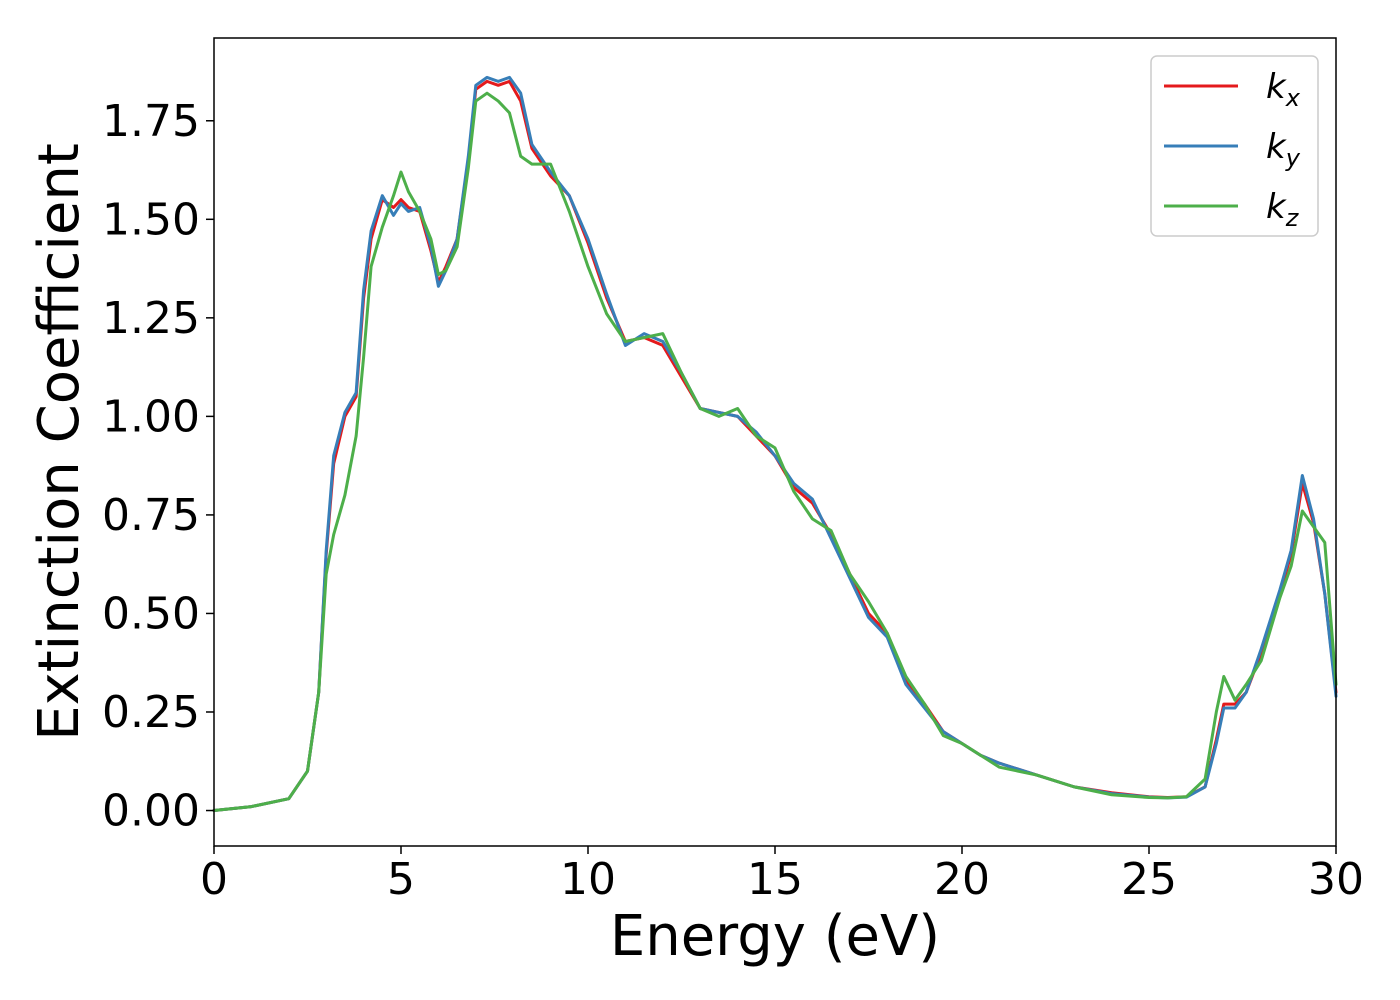  What do you see at coordinates (401, 879) in the screenshot?
I see `x-tick-label: 5` at bounding box center [401, 879].